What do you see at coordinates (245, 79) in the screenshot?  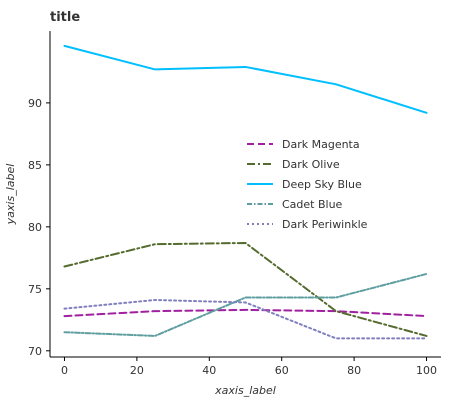 I see `series-line-deep-sky-blue` at bounding box center [245, 79].